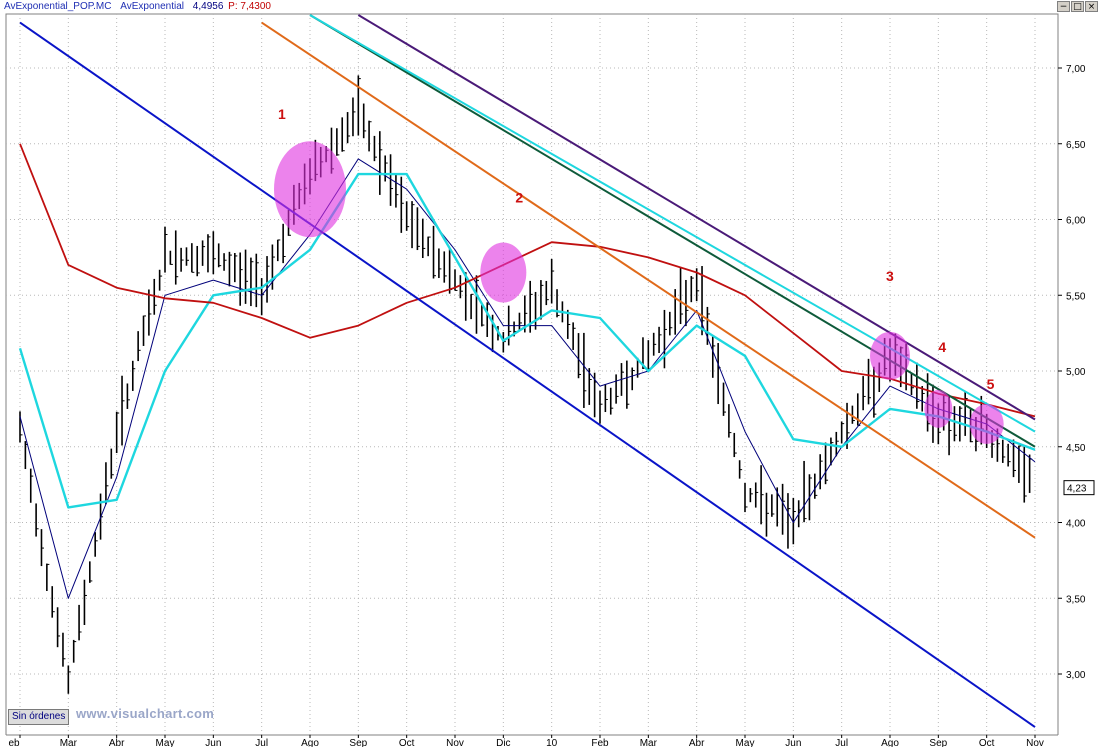 This screenshot has height=747, width=1100. Describe the element at coordinates (1076, 372) in the screenshot. I see `y-tick-label: 5,00` at that location.